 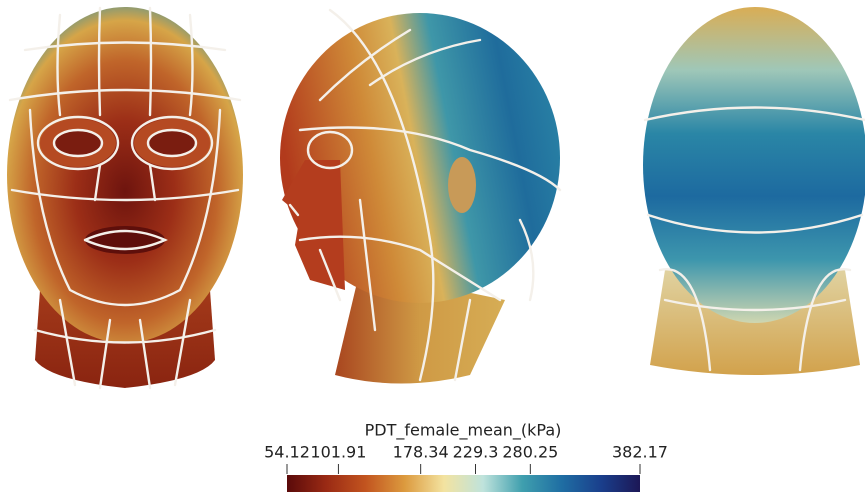 What do you see at coordinates (463, 483) in the screenshot?
I see `colorbar-scale` at bounding box center [463, 483].